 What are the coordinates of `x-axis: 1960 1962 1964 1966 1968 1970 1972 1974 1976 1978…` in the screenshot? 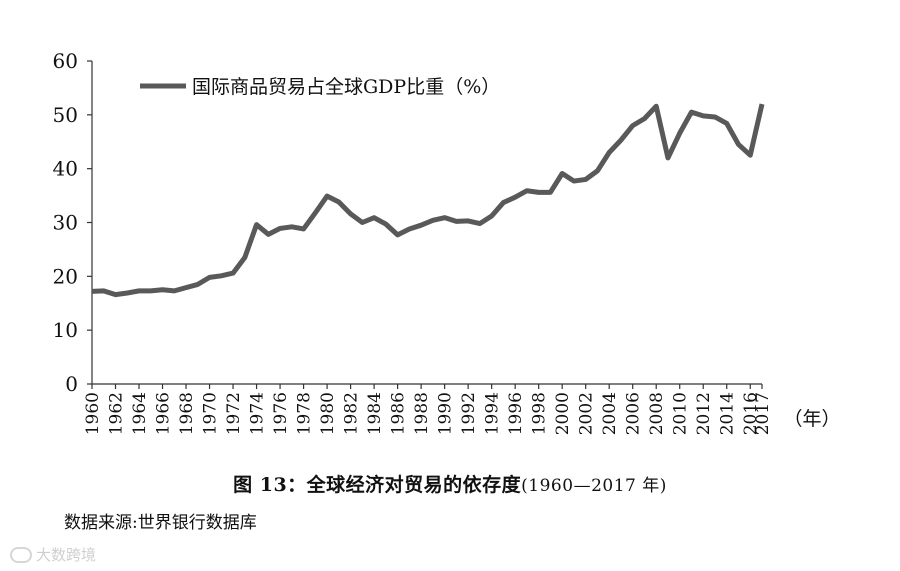 It's located at (428, 409).